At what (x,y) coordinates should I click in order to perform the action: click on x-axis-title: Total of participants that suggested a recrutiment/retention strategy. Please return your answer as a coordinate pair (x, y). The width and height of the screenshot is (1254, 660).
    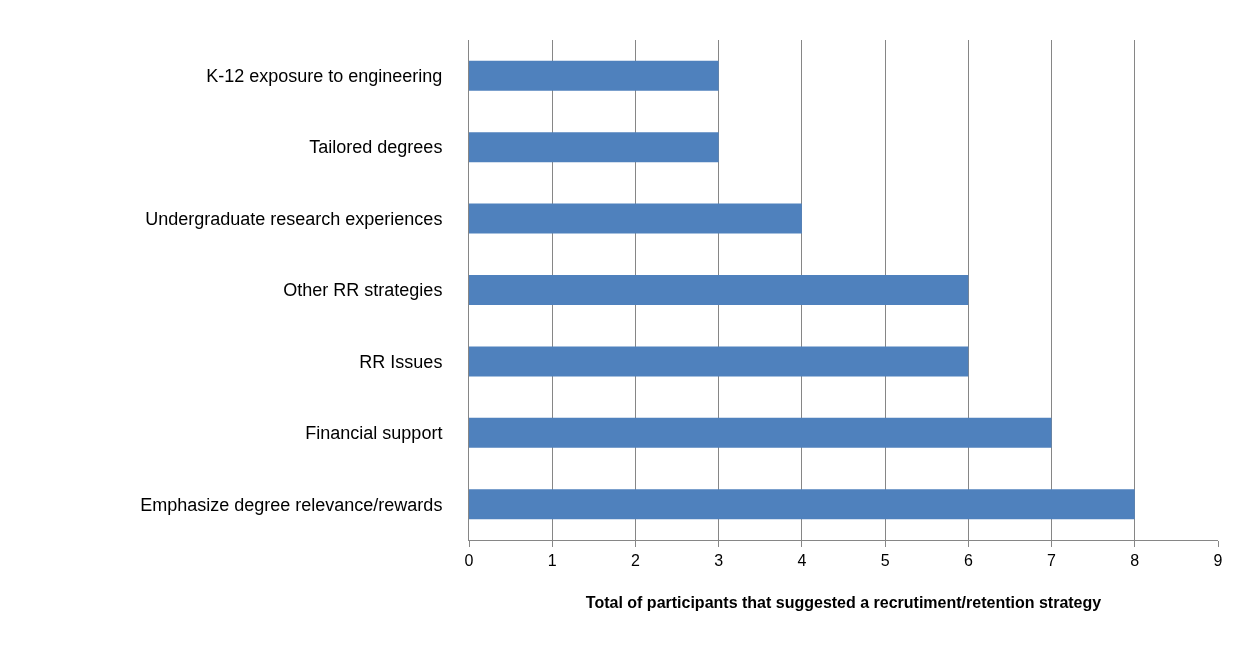
    Looking at the image, I should click on (843, 602).